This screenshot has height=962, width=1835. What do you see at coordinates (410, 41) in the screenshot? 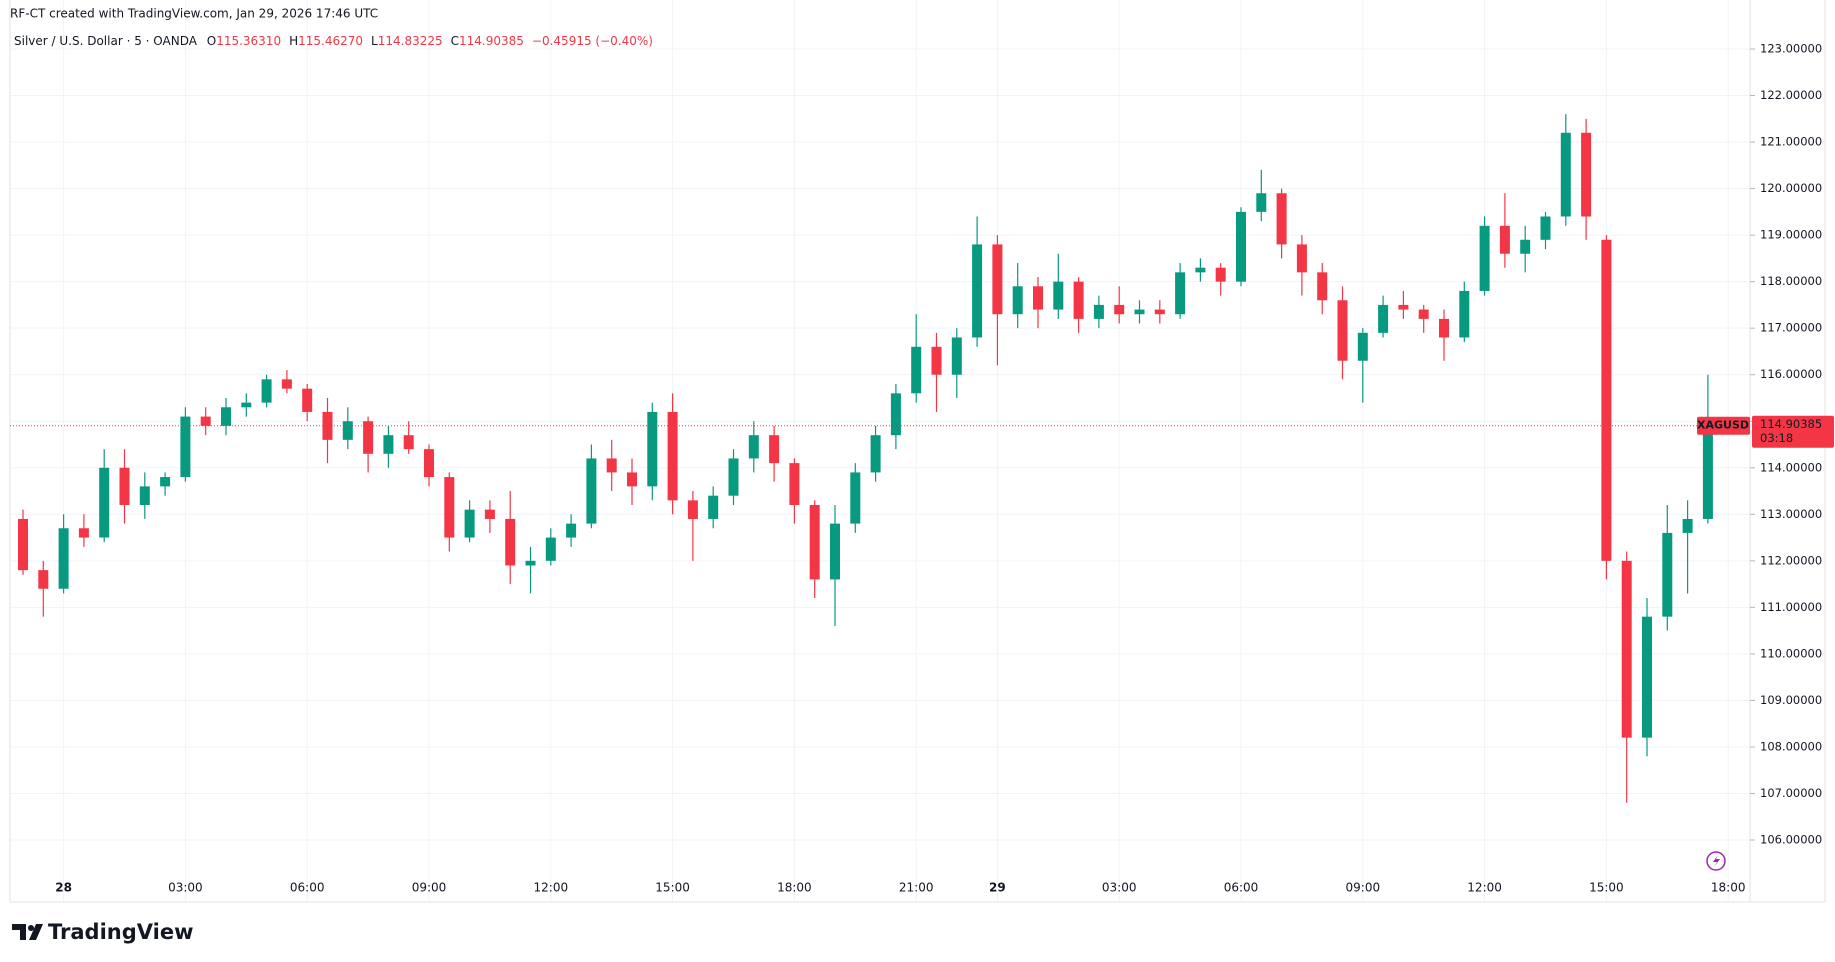
I see `ohlc-value: 114.83225` at bounding box center [410, 41].